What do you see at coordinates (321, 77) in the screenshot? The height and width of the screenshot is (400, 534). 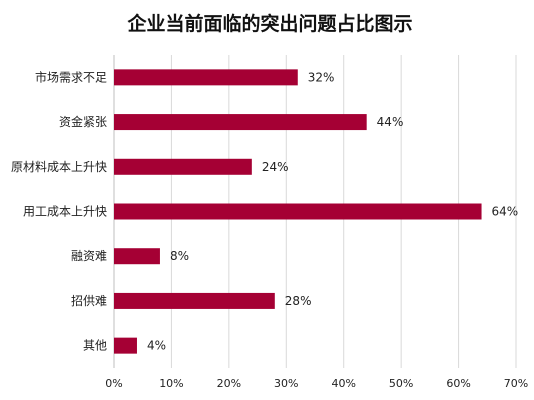 I see `value-label: 32%` at bounding box center [321, 77].